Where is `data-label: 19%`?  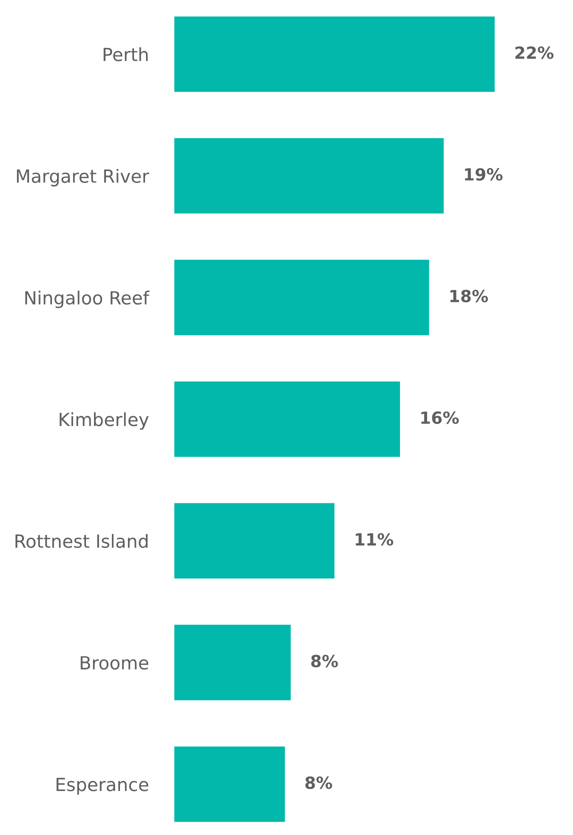 data-label: 19% is located at coordinates (484, 174).